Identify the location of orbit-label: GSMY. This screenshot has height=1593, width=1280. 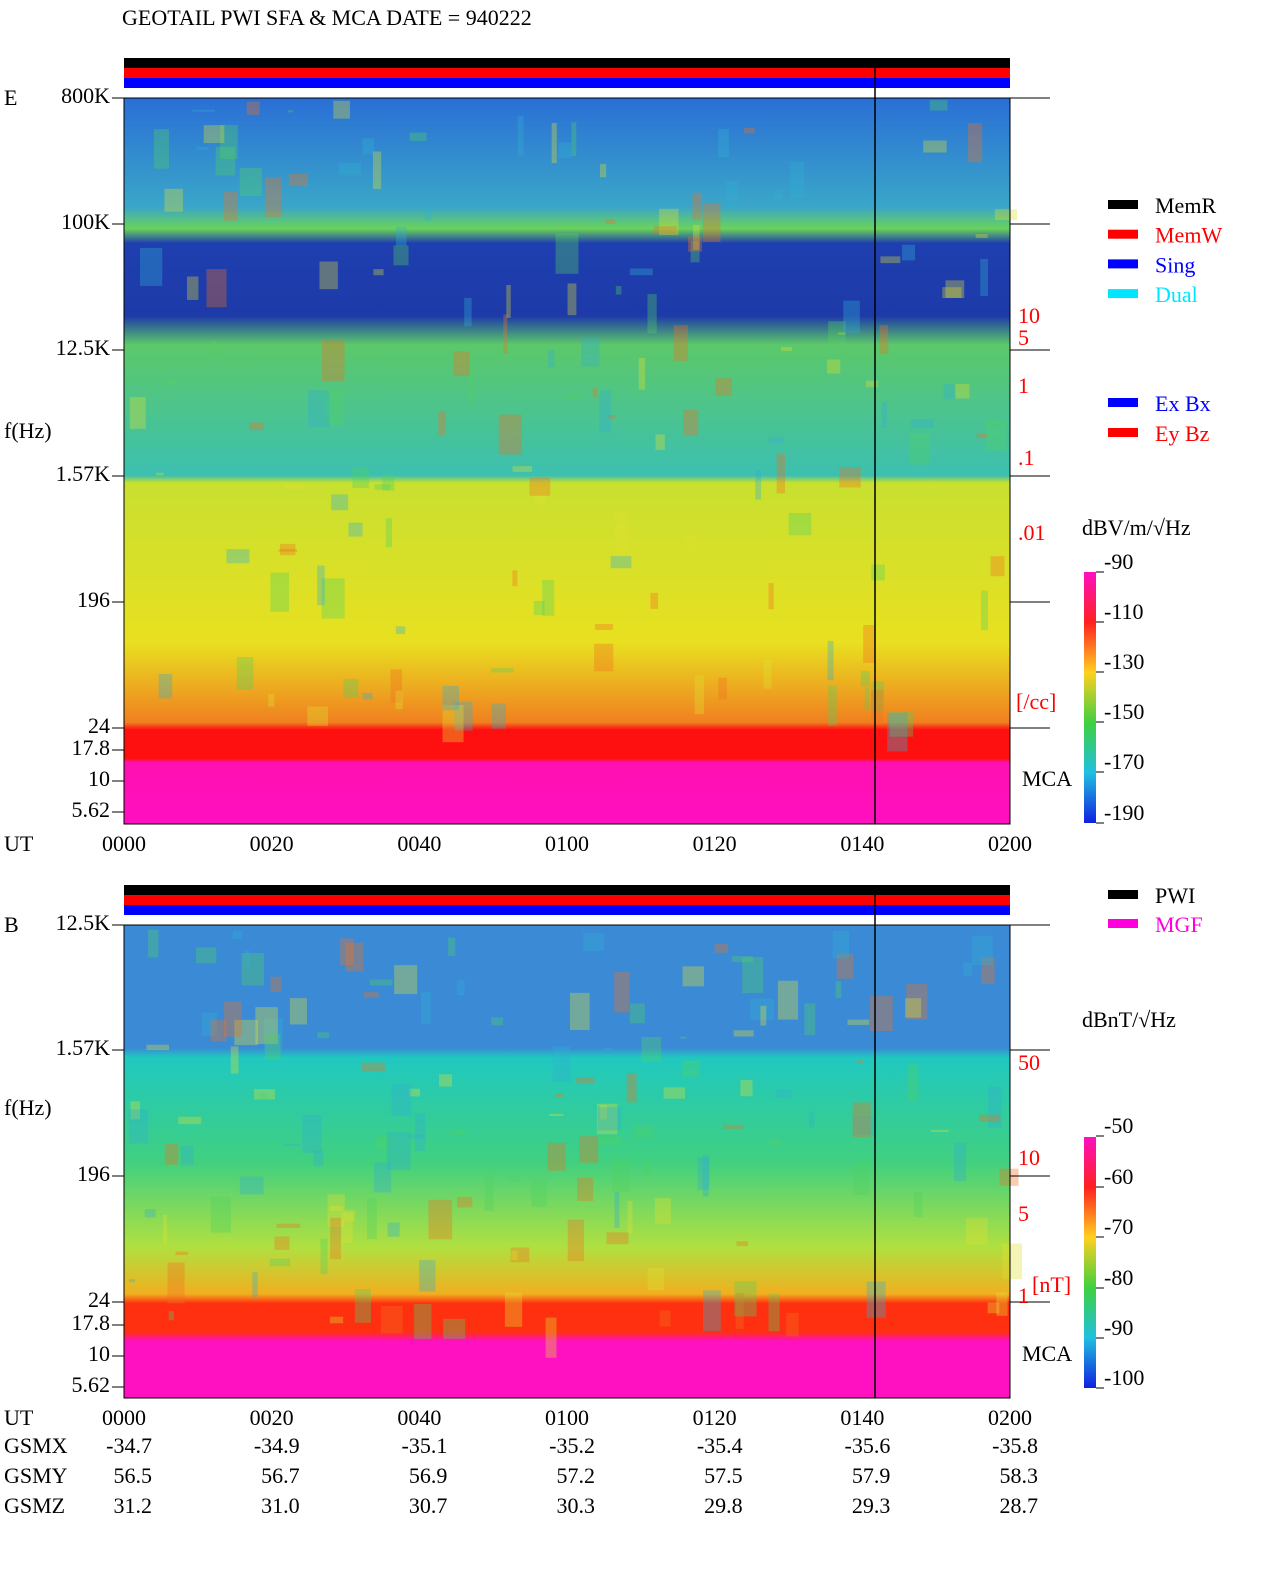
(36, 1475).